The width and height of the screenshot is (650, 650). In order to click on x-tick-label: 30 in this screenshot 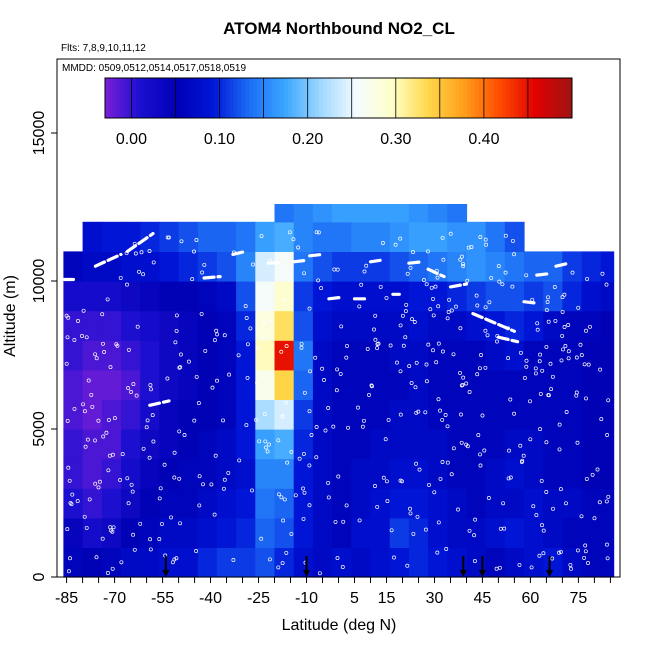, I will do `click(435, 598)`.